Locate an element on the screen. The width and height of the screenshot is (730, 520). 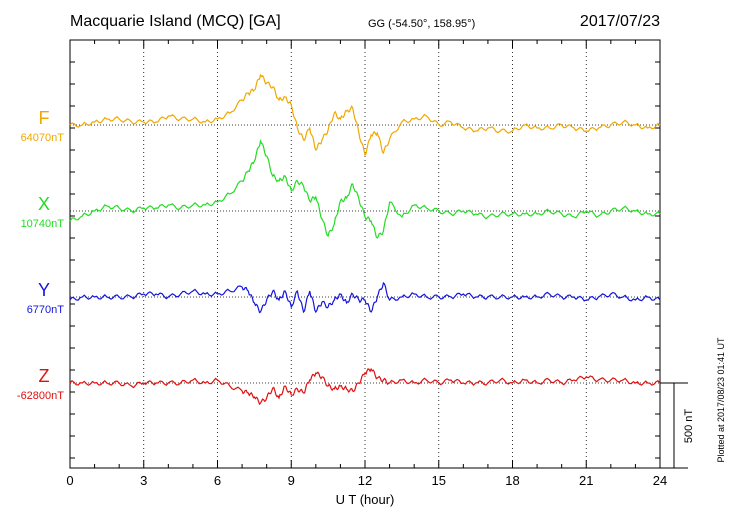
series-baseline-label-x: 10740nT is located at coordinates (43, 224).